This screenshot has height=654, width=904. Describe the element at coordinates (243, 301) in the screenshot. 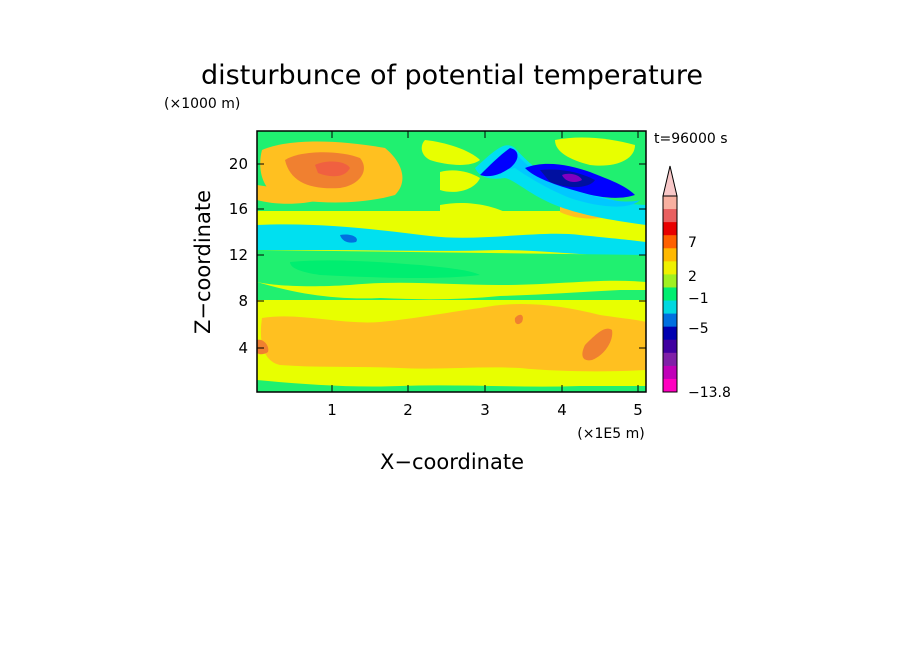

I see `y-tick-label: 8` at that location.